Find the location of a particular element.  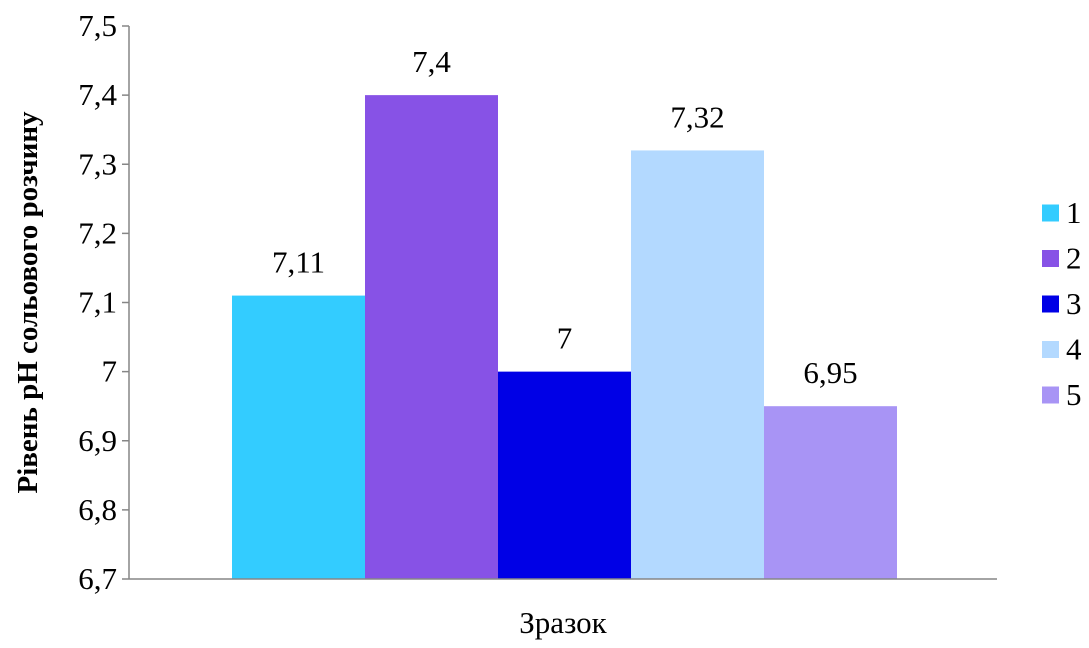

y-tick-label: 6,9 is located at coordinates (97, 440).